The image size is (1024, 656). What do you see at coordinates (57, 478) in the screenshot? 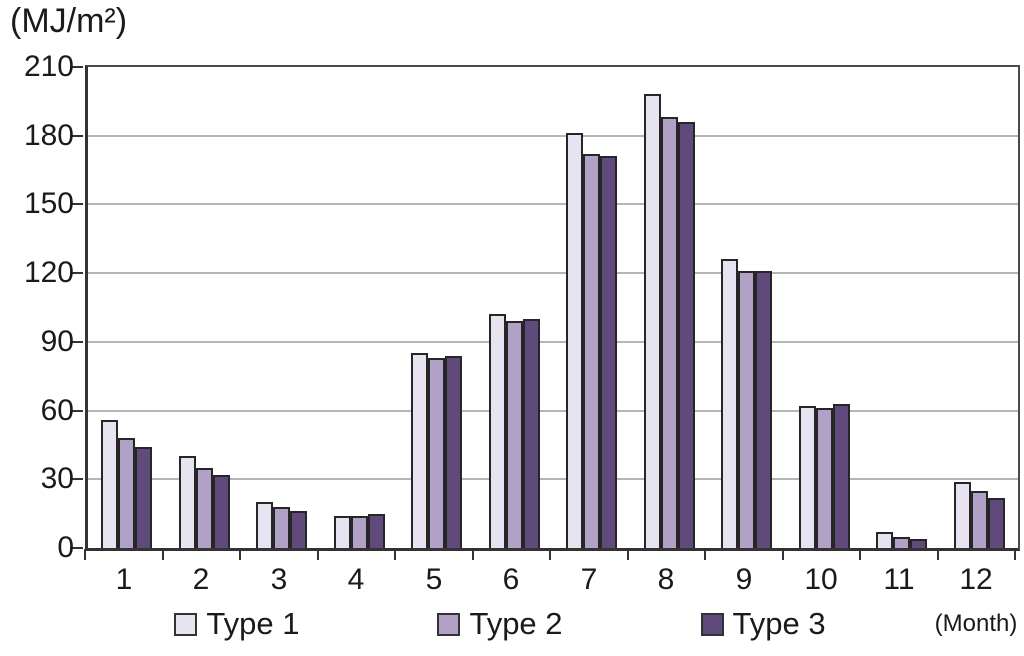
I see `y-tick-label-30: 30` at bounding box center [57, 478].